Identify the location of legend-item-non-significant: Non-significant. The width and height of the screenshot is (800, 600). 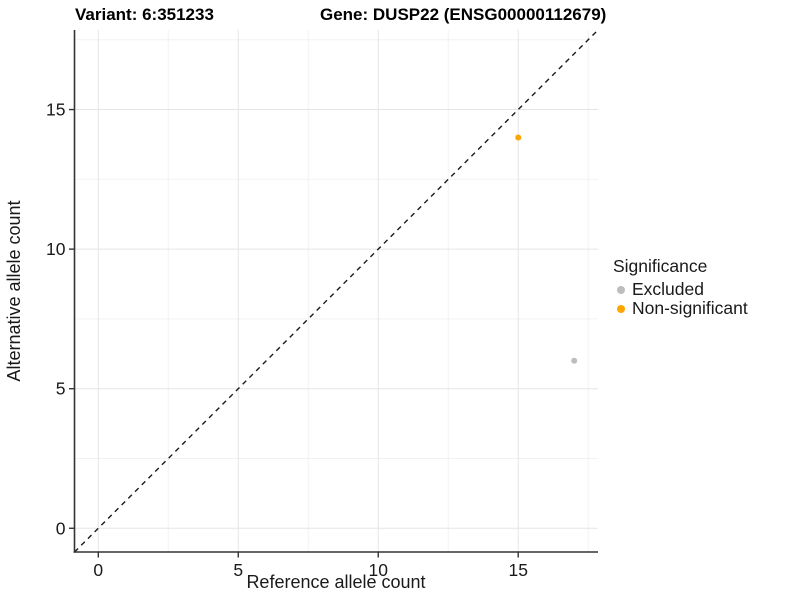
(679, 308).